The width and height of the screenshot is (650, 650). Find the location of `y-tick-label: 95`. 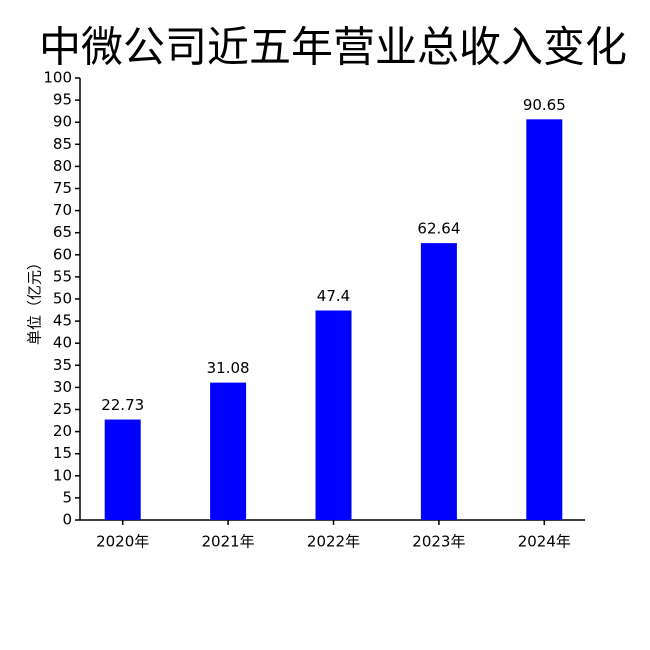

y-tick-label: 95 is located at coordinates (62, 100).